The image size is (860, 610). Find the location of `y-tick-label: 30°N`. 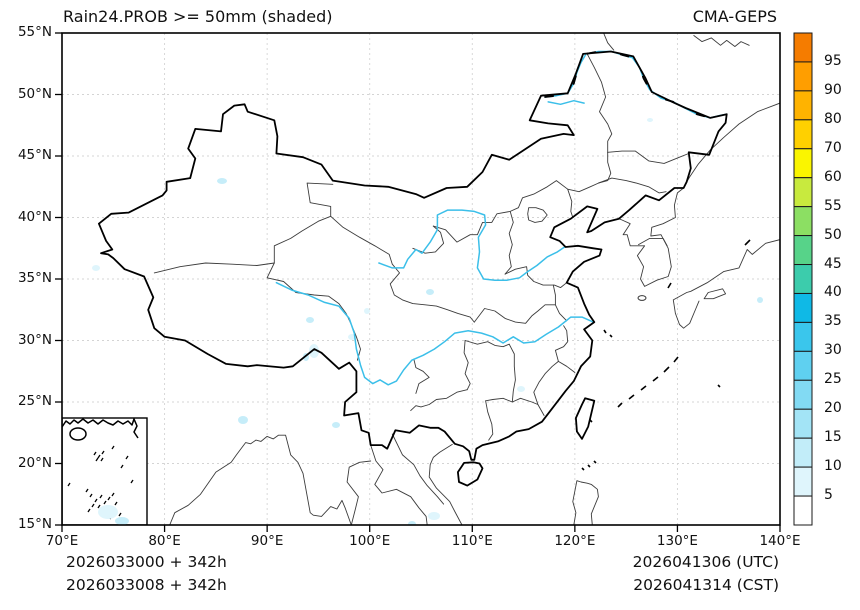

y-tick-label: 30°N is located at coordinates (34, 339).